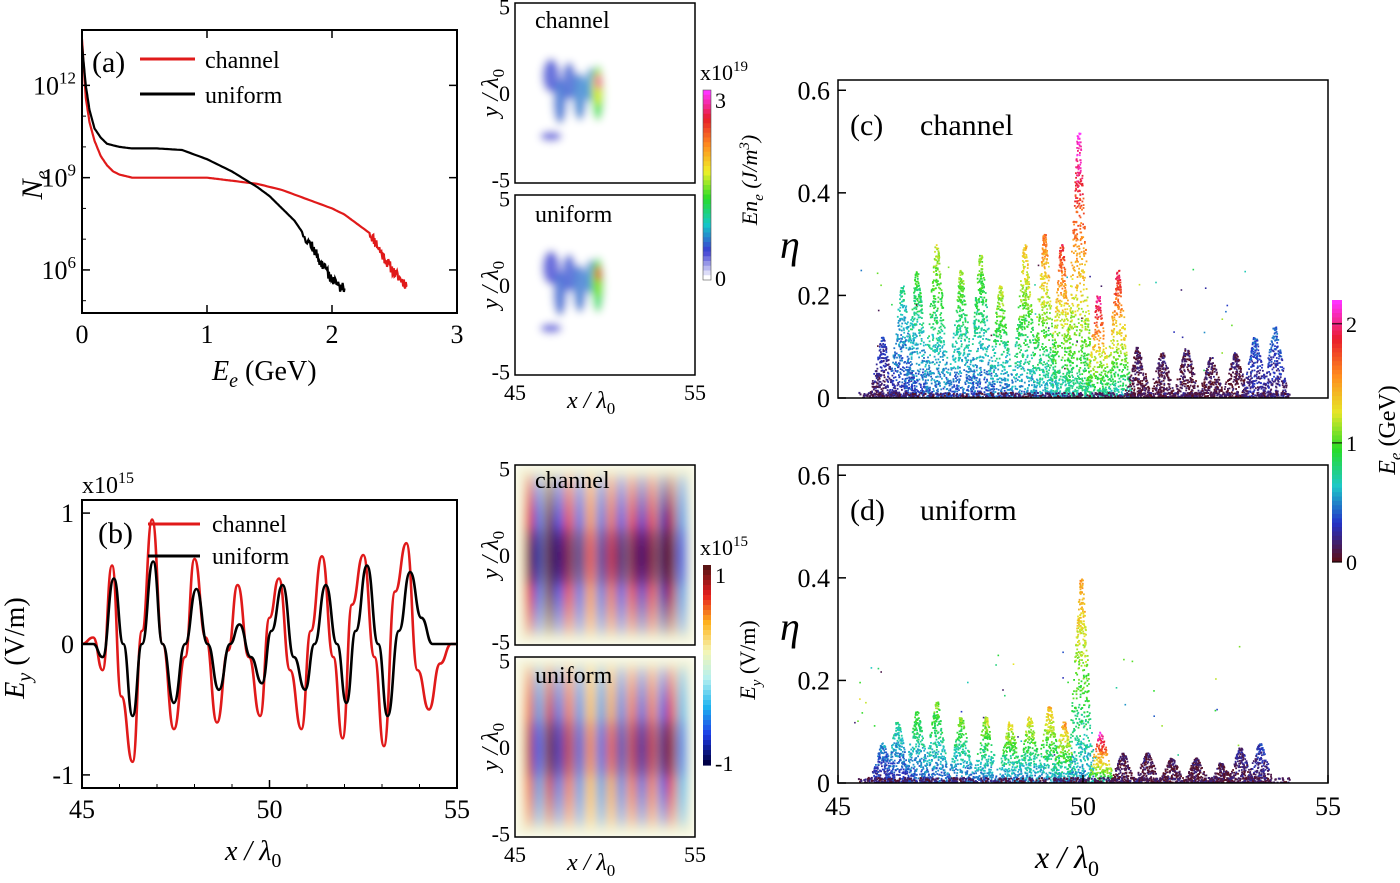  Describe the element at coordinates (504, 285) in the screenshot. I see `map-y-tick-label: 0` at that location.